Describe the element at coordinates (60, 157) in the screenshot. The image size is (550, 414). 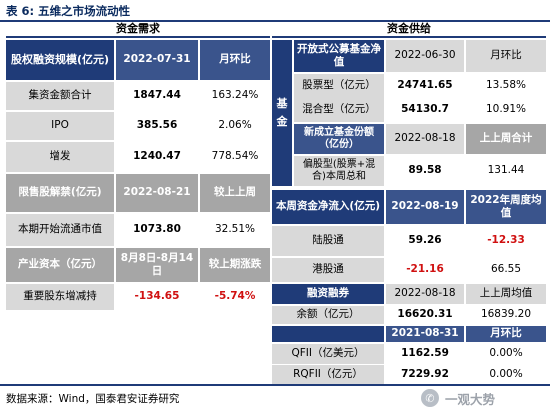
I see `secondary-offering-label: 增发` at that location.